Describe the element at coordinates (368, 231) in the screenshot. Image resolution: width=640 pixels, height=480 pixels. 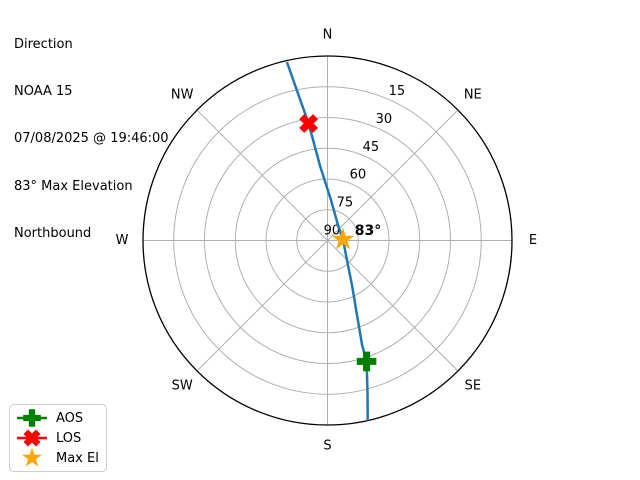
I see `max-elevation-annotation: 83°` at that location.